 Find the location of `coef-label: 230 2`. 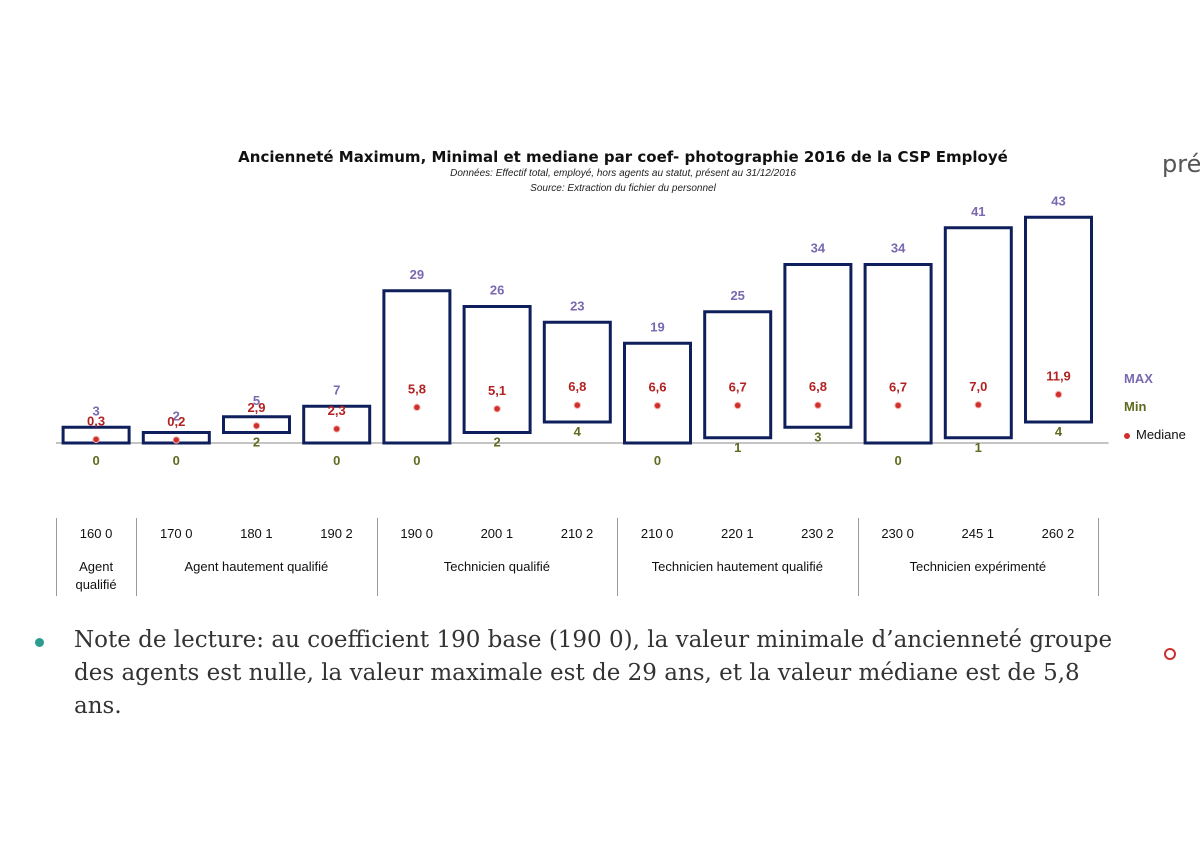

coef-label: 230 2 is located at coordinates (817, 533).